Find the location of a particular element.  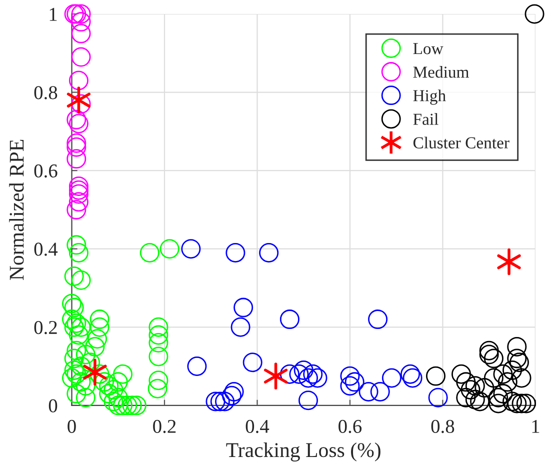

legend-label: Low is located at coordinates (428, 48).